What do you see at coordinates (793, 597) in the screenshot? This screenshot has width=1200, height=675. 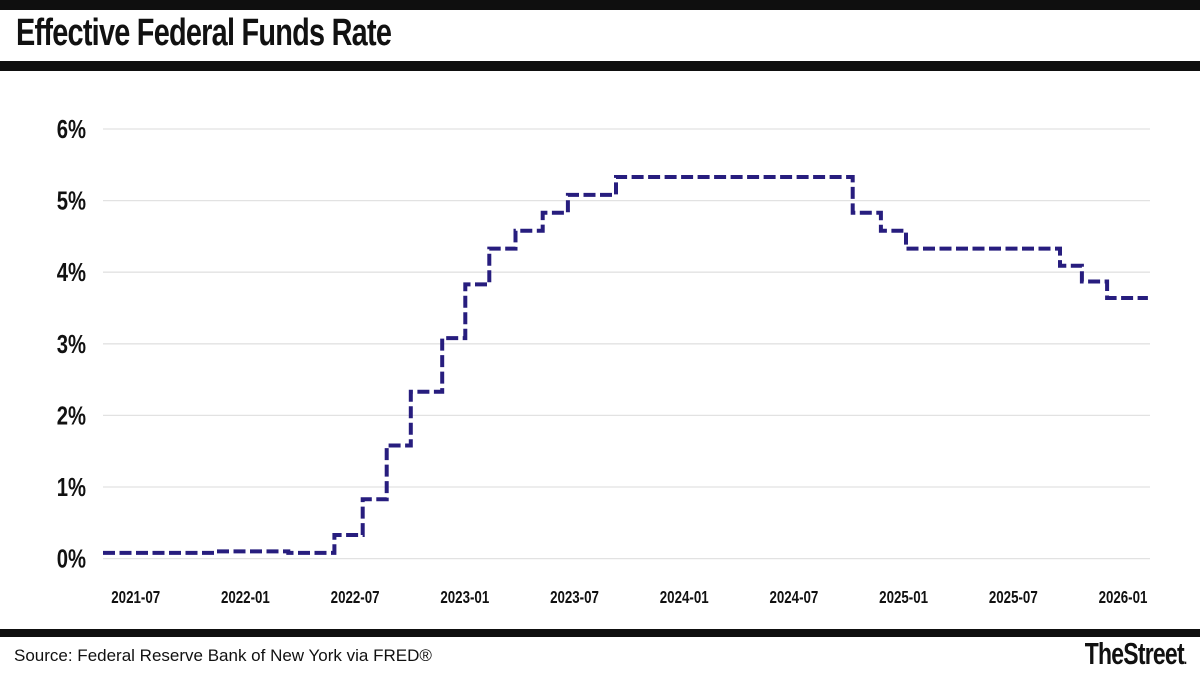 I see `x-tick-label: 2024-07` at bounding box center [793, 597].